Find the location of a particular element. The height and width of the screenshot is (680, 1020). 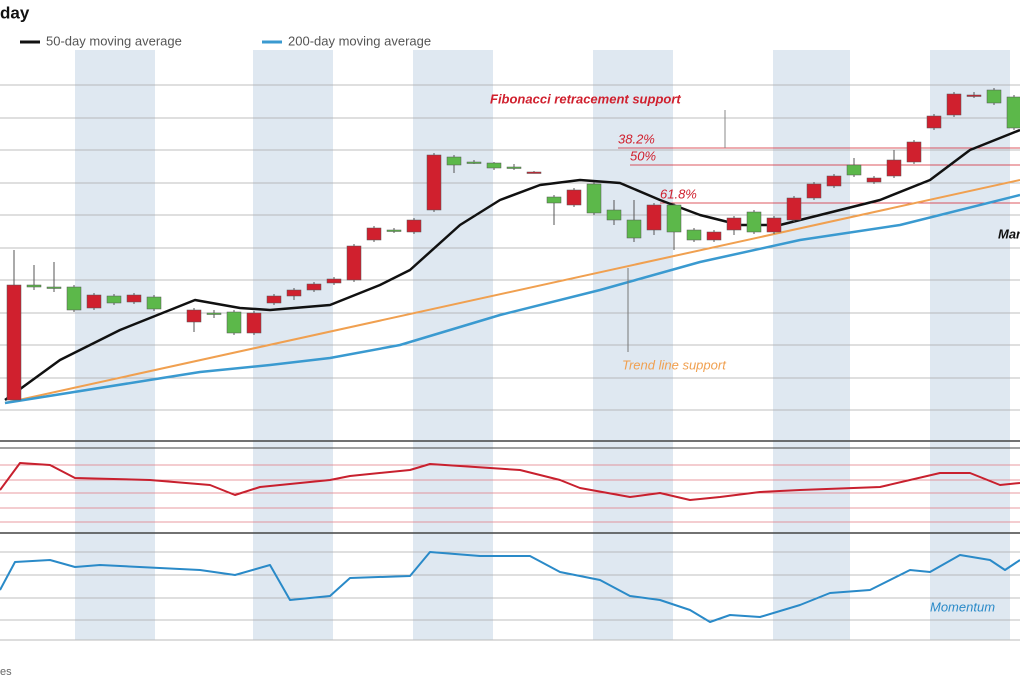

momentum-line is located at coordinates (510, 587).